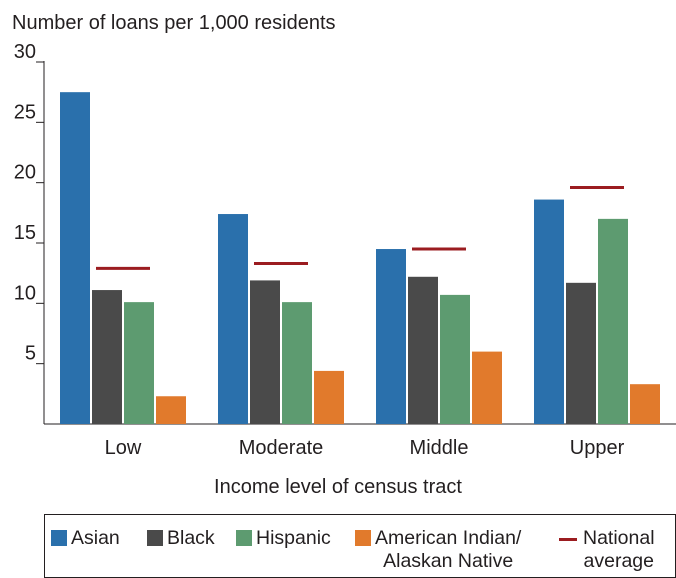 The image size is (676, 578). I want to click on legend-swatch-black, so click(155, 538).